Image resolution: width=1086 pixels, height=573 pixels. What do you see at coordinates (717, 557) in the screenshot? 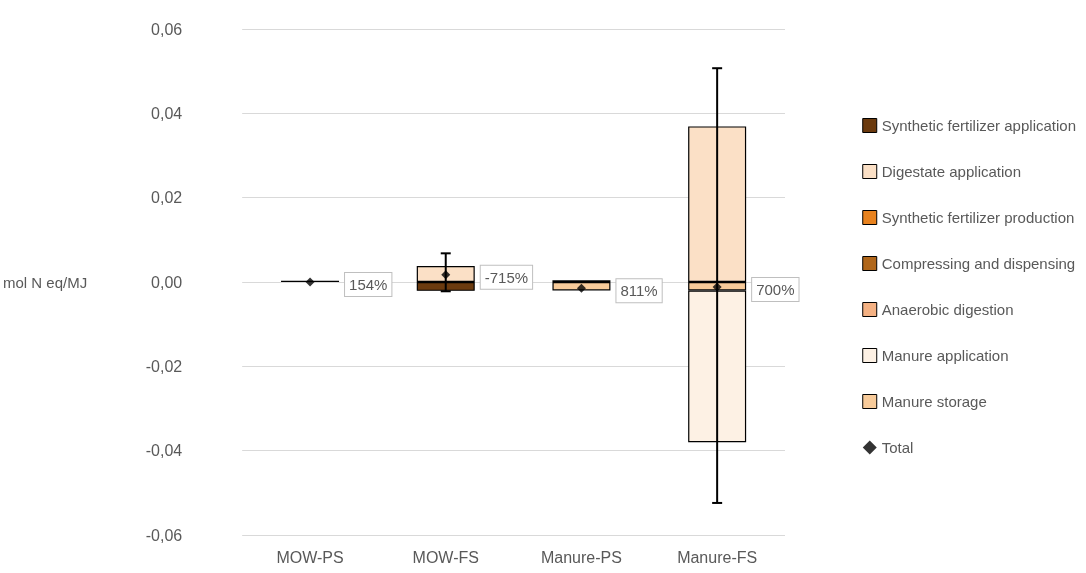
I see `x-tick-label: Manure-FS` at bounding box center [717, 557].